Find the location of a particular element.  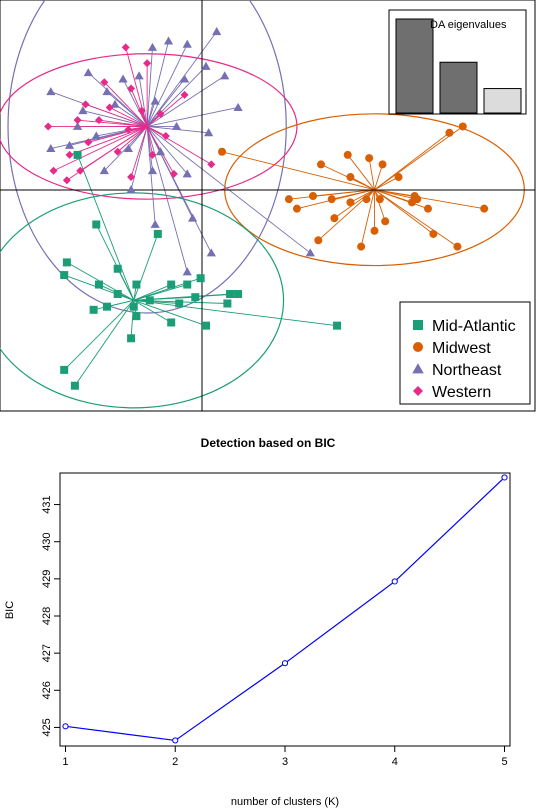

y-tick-label: 425 is located at coordinates (47, 727).